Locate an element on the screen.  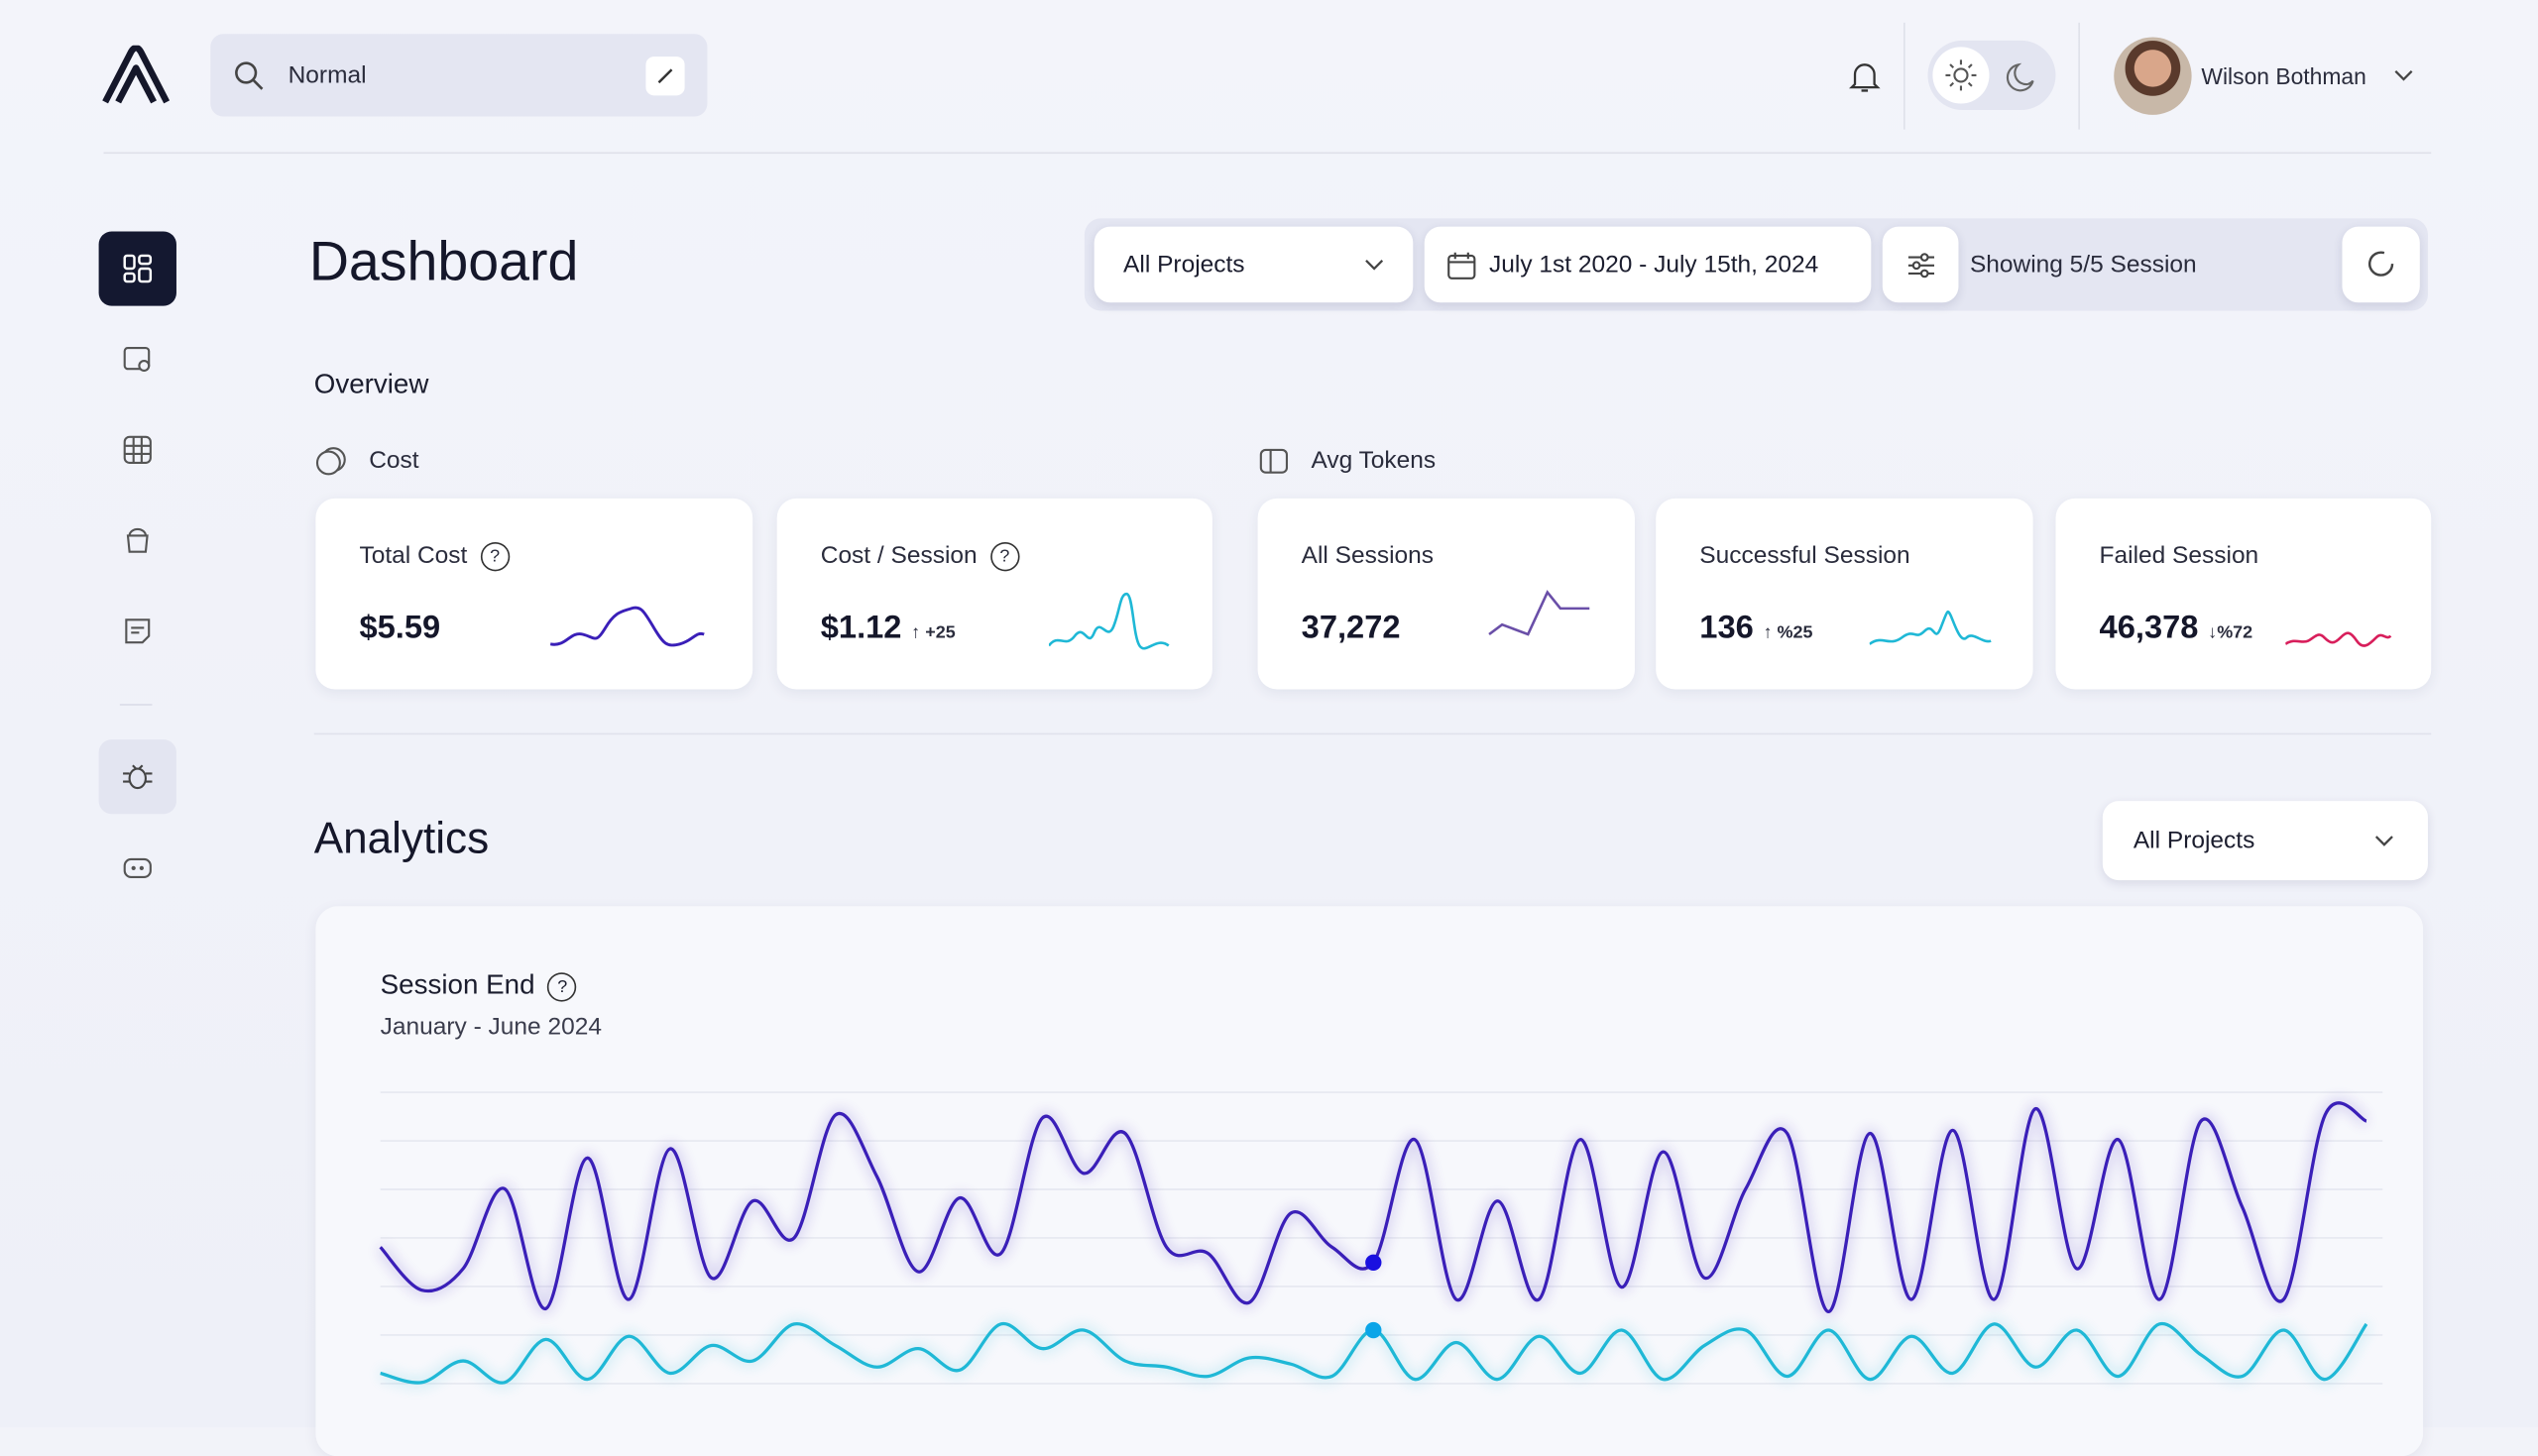
nav-grid is located at coordinates (137, 449).